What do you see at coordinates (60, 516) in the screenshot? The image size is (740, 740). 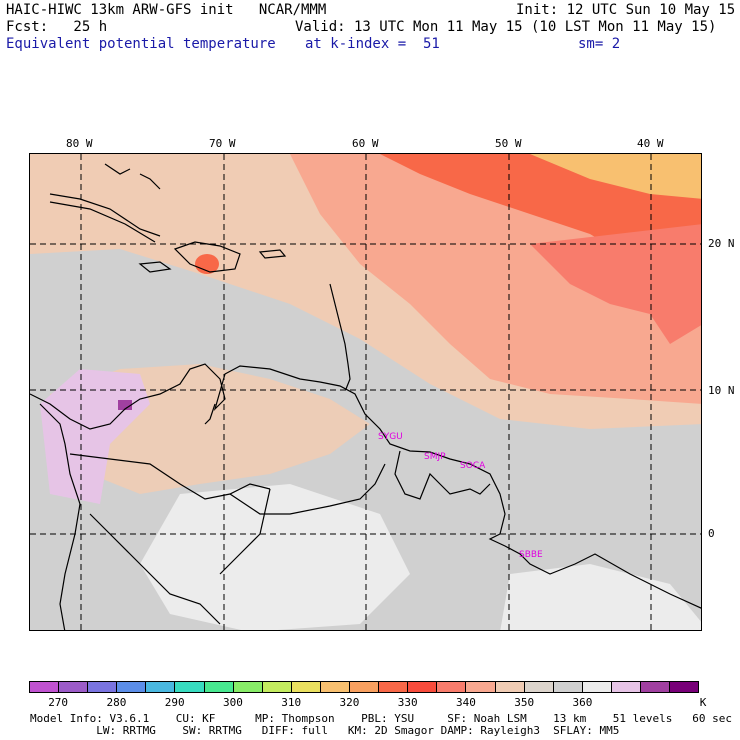 I see `pacific-coast` at bounding box center [60, 516].